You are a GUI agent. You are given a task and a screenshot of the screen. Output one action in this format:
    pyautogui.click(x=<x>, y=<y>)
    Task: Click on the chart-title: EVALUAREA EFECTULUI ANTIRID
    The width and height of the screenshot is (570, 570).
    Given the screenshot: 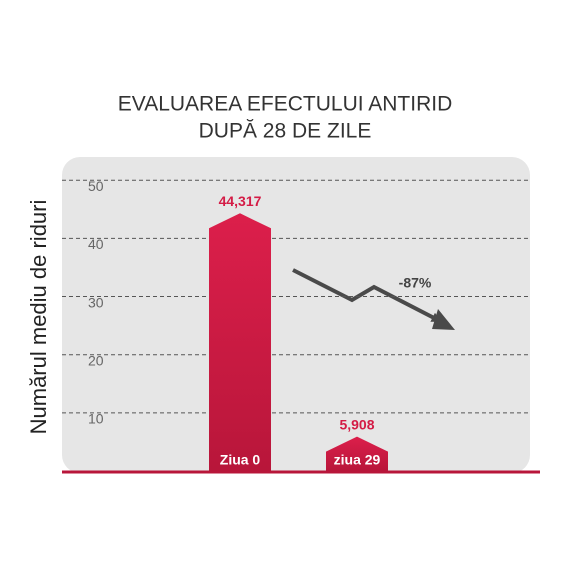 What is the action you would take?
    pyautogui.click(x=285, y=104)
    